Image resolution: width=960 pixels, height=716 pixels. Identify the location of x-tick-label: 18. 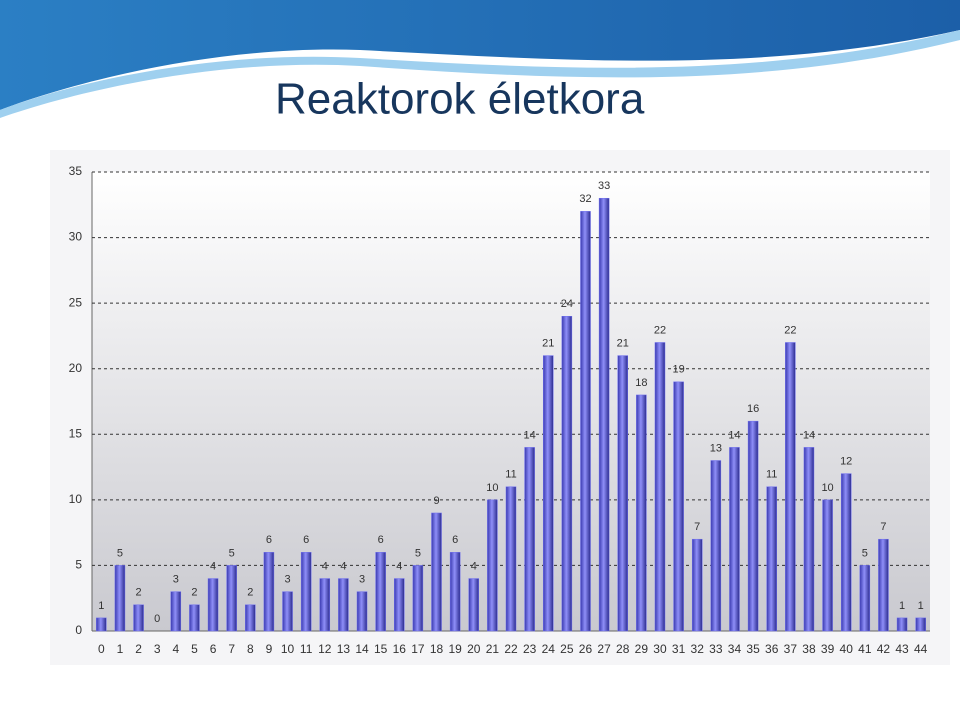
(437, 649).